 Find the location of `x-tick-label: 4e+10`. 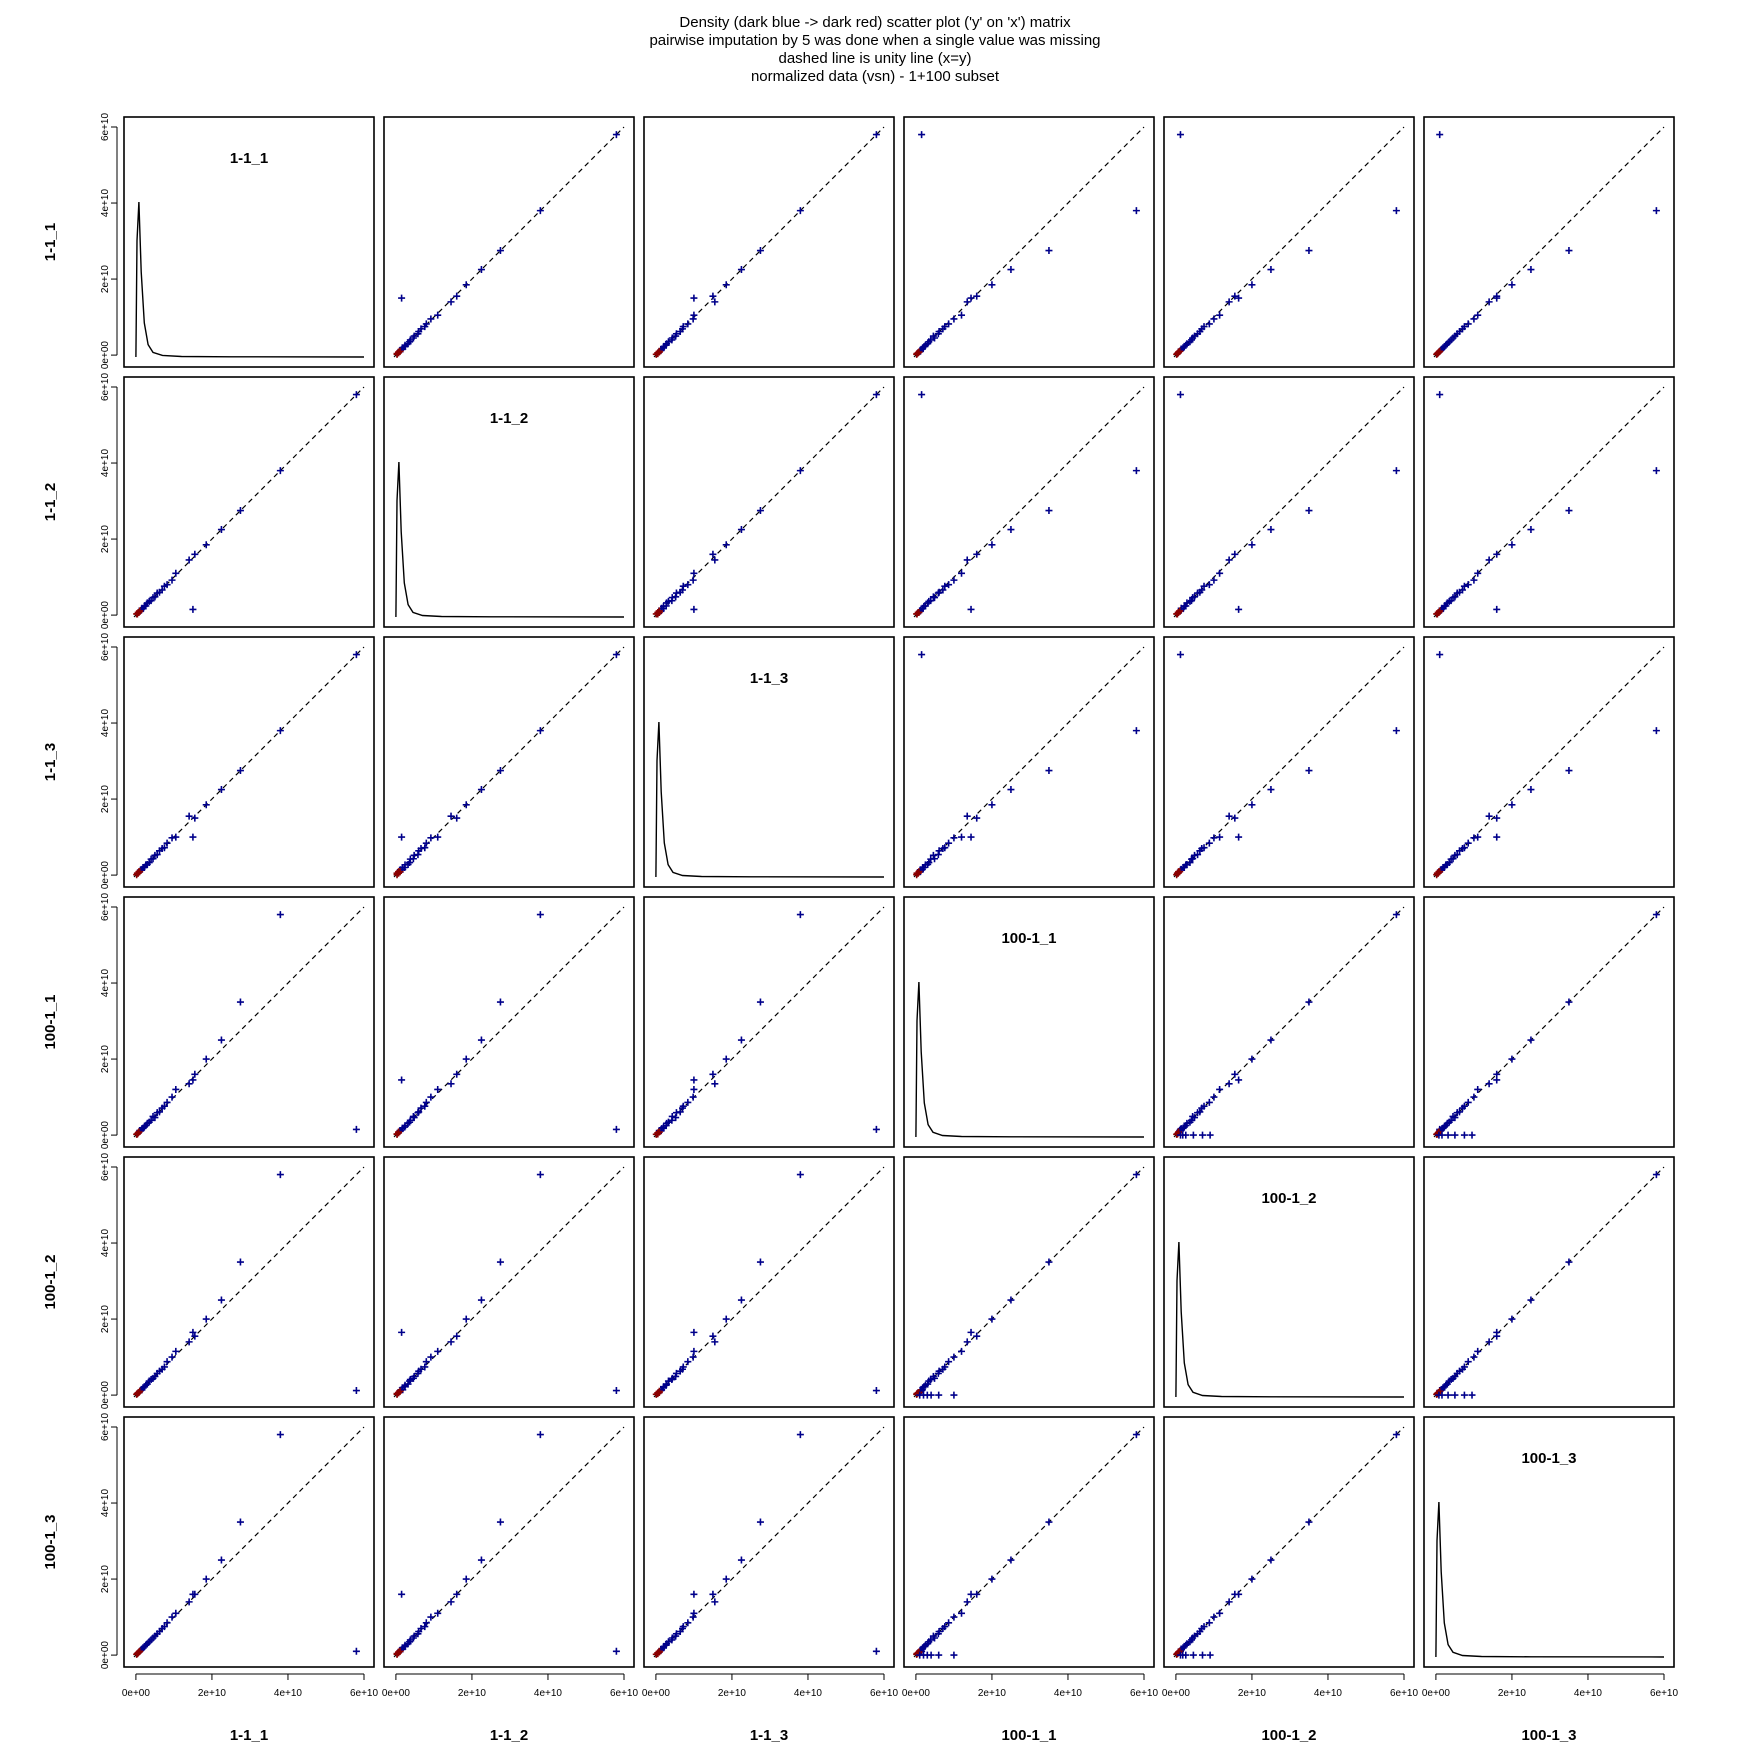

x-tick-label: 4e+10 is located at coordinates (808, 1693).